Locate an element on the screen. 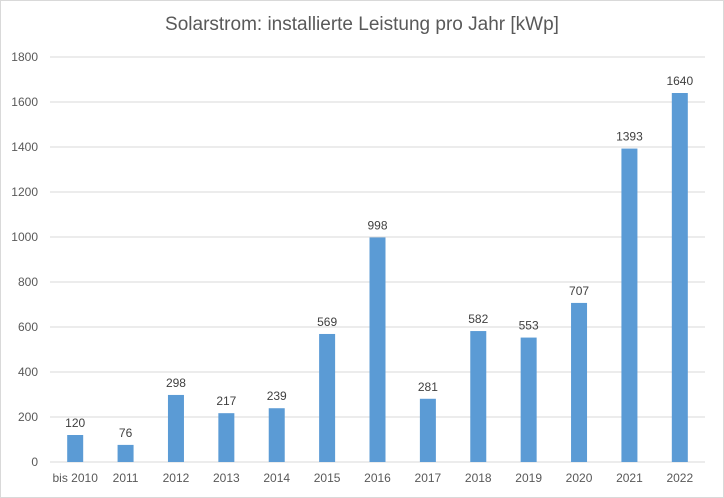 This screenshot has width=724, height=498. data-label: 281 is located at coordinates (428, 387).